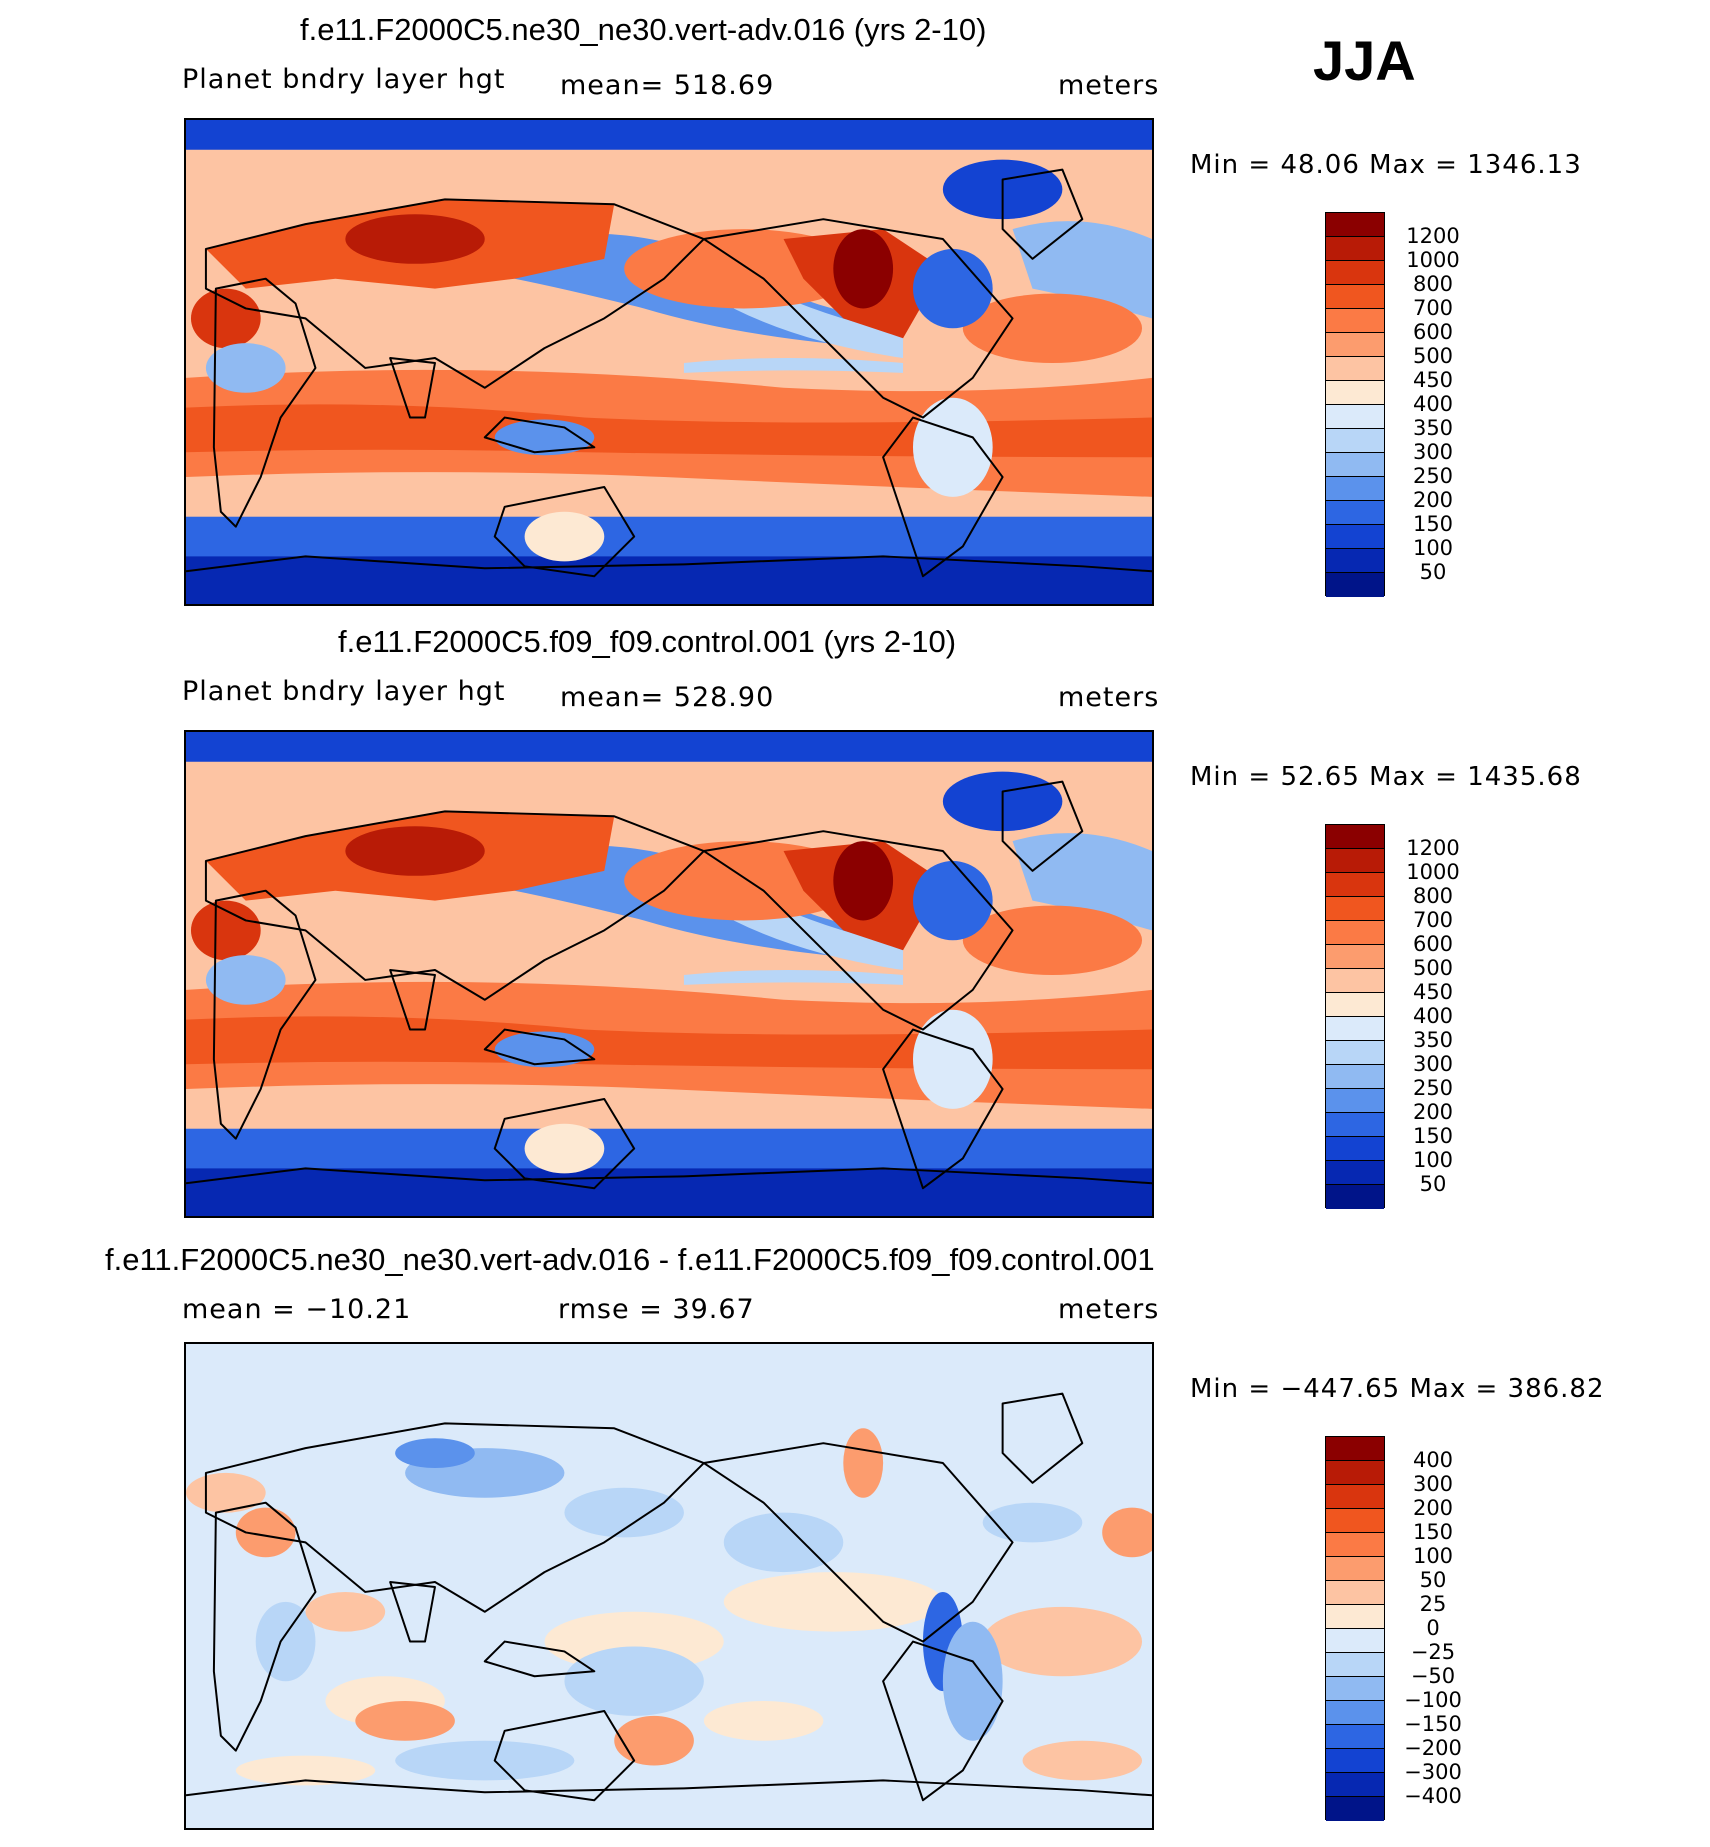 The width and height of the screenshot is (1710, 1847). Describe the element at coordinates (1109, 1309) in the screenshot. I see `panel-3-units-label: meters` at that location.